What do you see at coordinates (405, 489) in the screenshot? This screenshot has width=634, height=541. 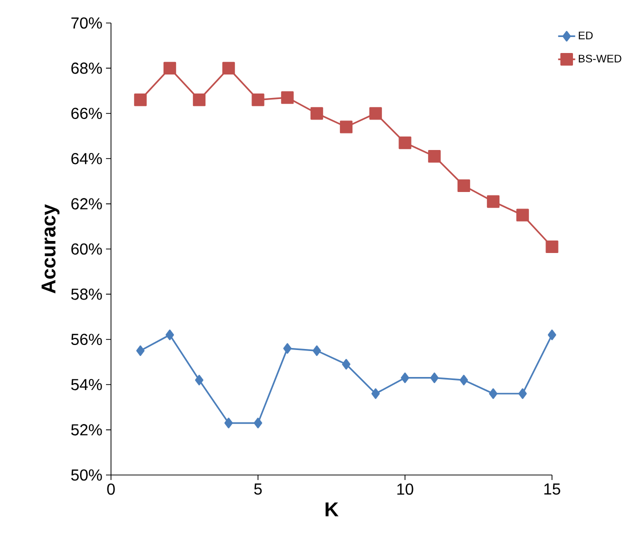 I see `x-tick-label: 10` at bounding box center [405, 489].